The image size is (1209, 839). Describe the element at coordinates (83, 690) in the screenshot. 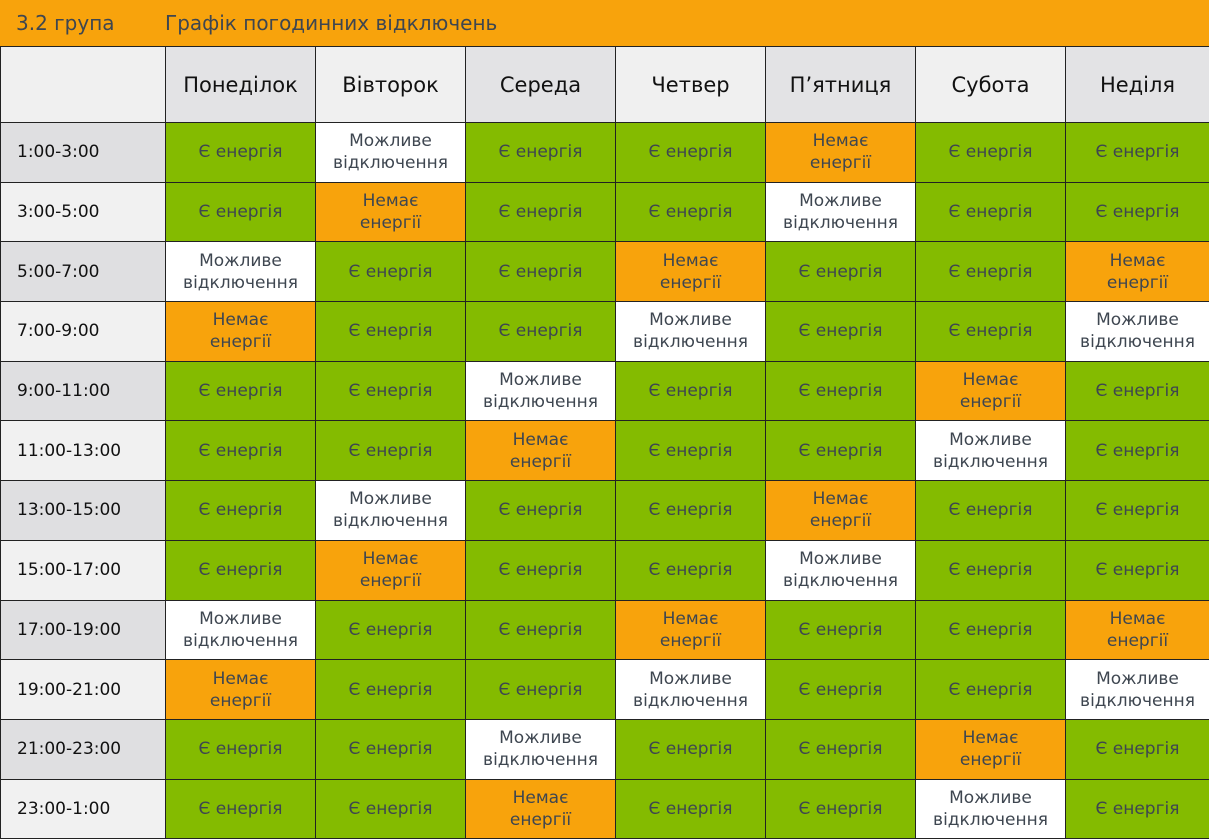

I see `time-slot: 19:00-21:00` at that location.